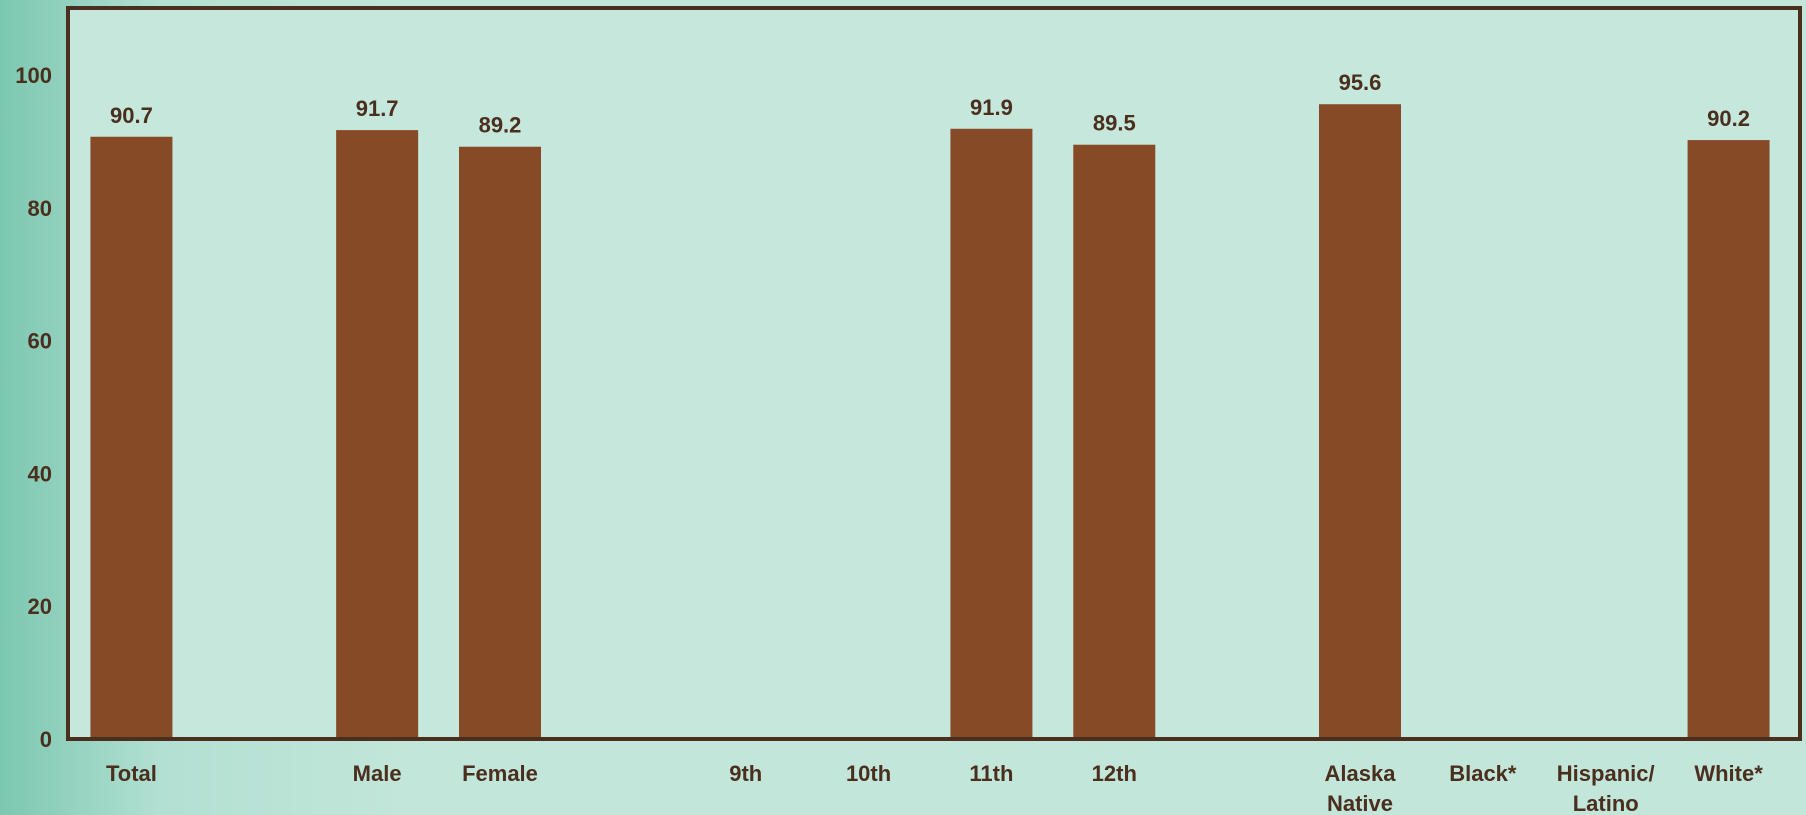  Describe the element at coordinates (1728, 773) in the screenshot. I see `category-label: White*` at that location.